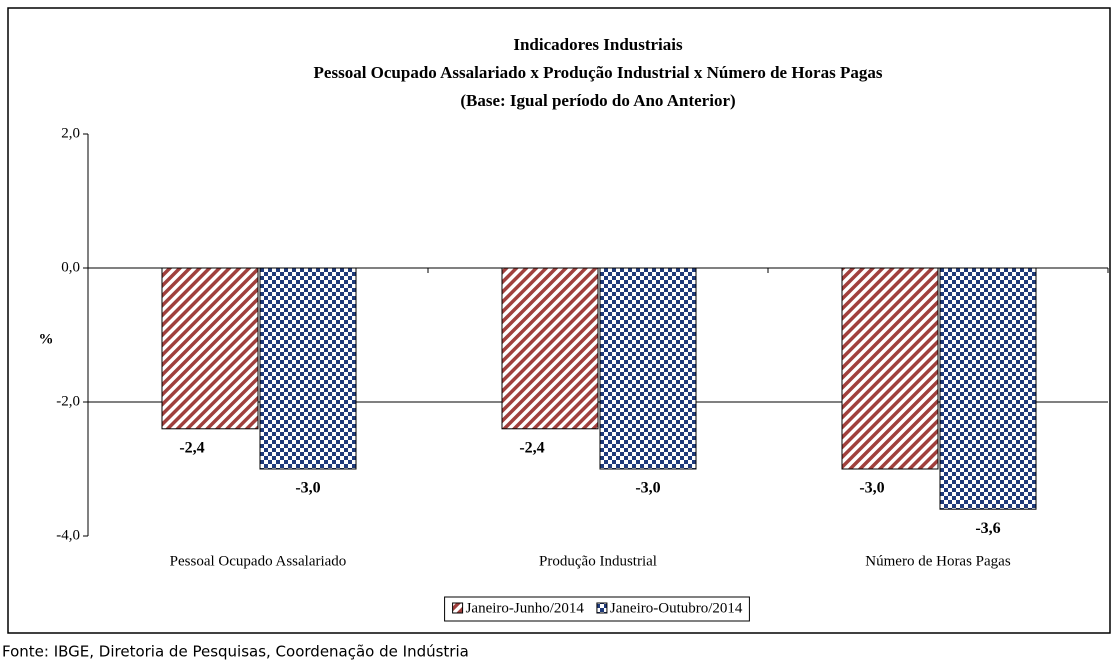  What do you see at coordinates (598, 561) in the screenshot?
I see `x-tick-label: Produção Industrial` at bounding box center [598, 561].